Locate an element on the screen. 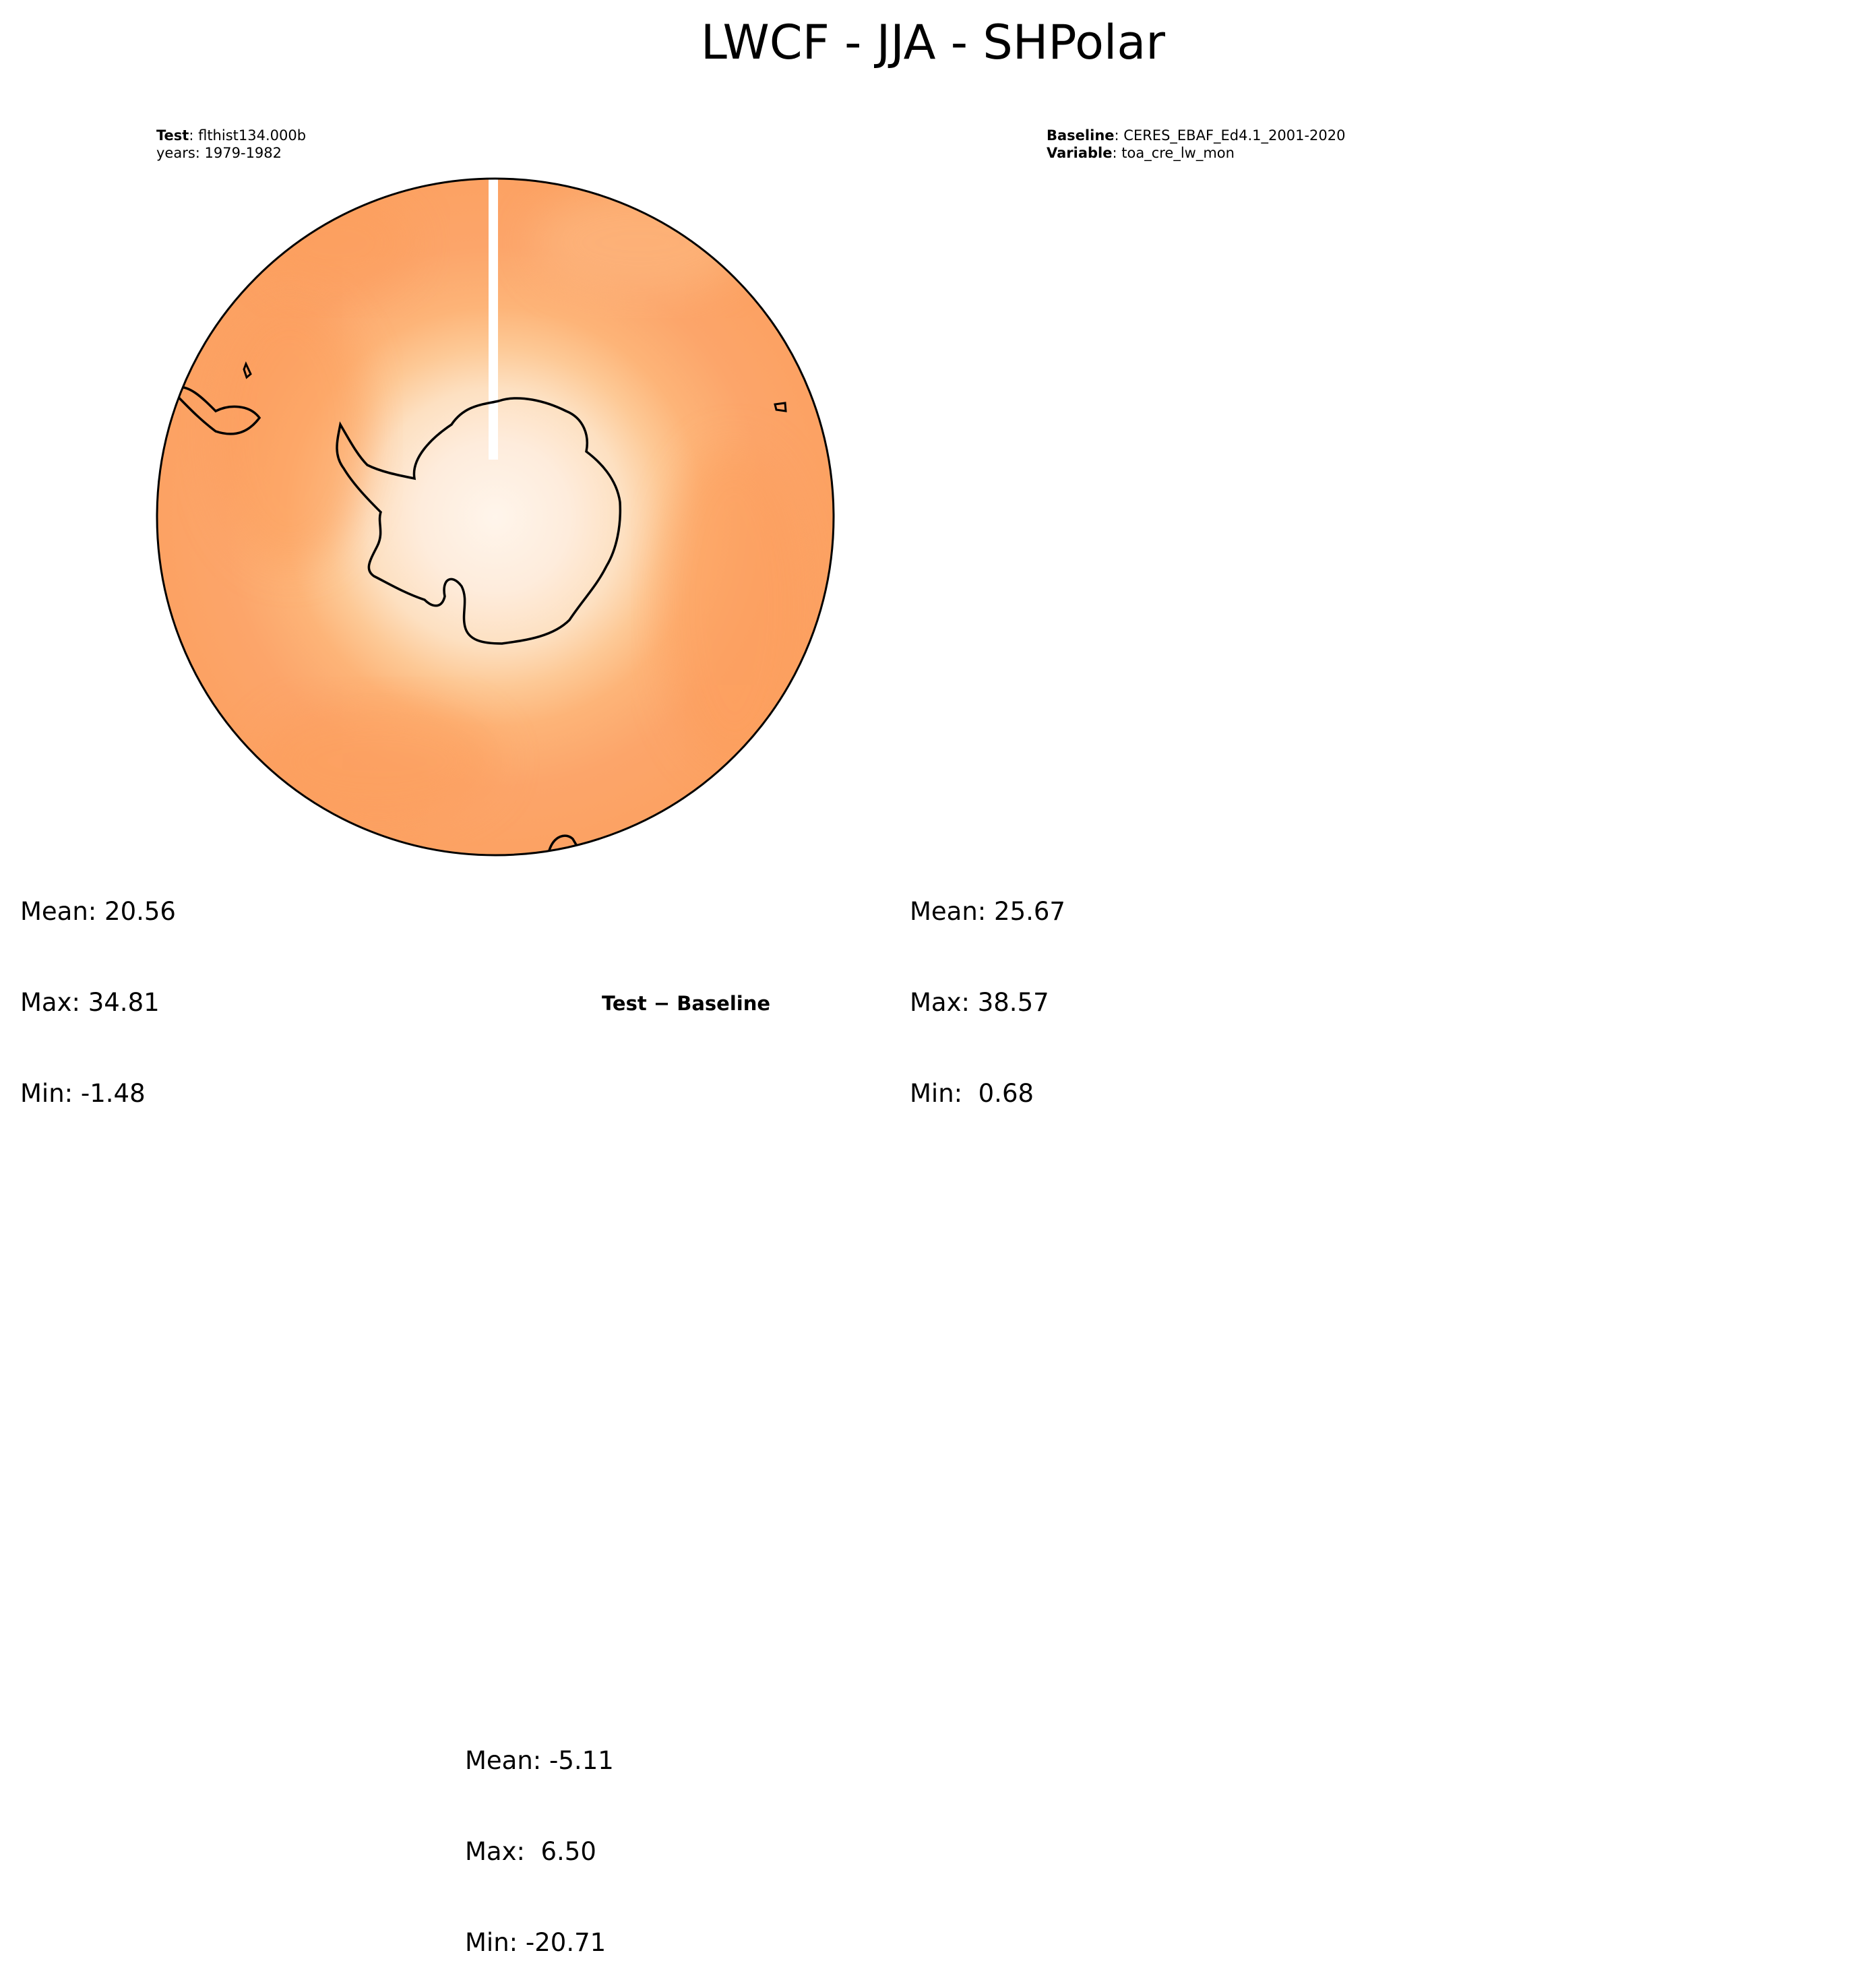 The image size is (1866, 1988). test-max: Max: 34.81 is located at coordinates (90, 1002).